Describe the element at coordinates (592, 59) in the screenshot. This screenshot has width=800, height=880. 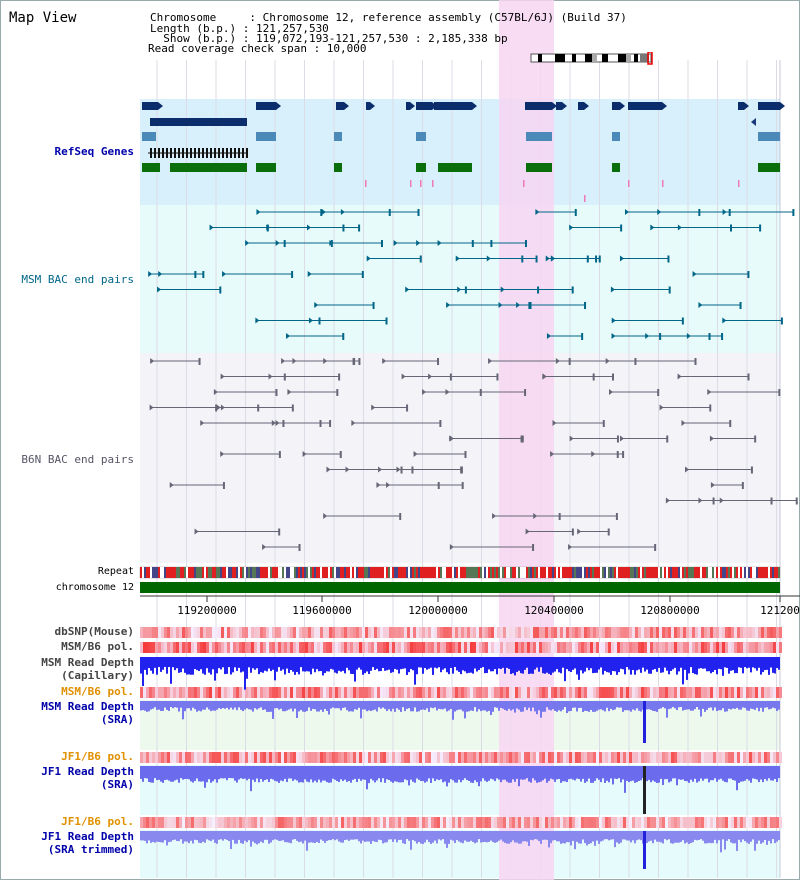
I see `chromosome-ideogram` at that location.